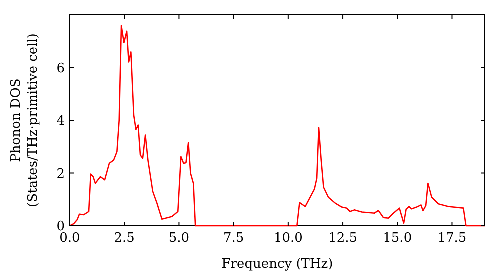  I want to click on x-tick-label: 7.5, so click(233, 238).